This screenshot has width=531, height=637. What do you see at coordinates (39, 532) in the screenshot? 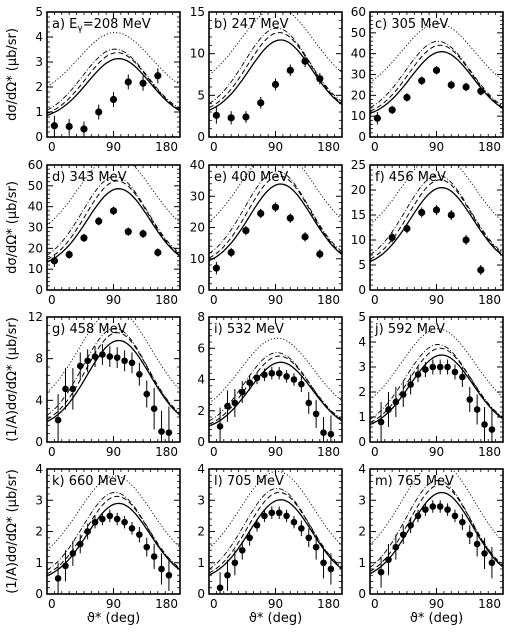
I see `y-tick-label: 2` at bounding box center [39, 532].